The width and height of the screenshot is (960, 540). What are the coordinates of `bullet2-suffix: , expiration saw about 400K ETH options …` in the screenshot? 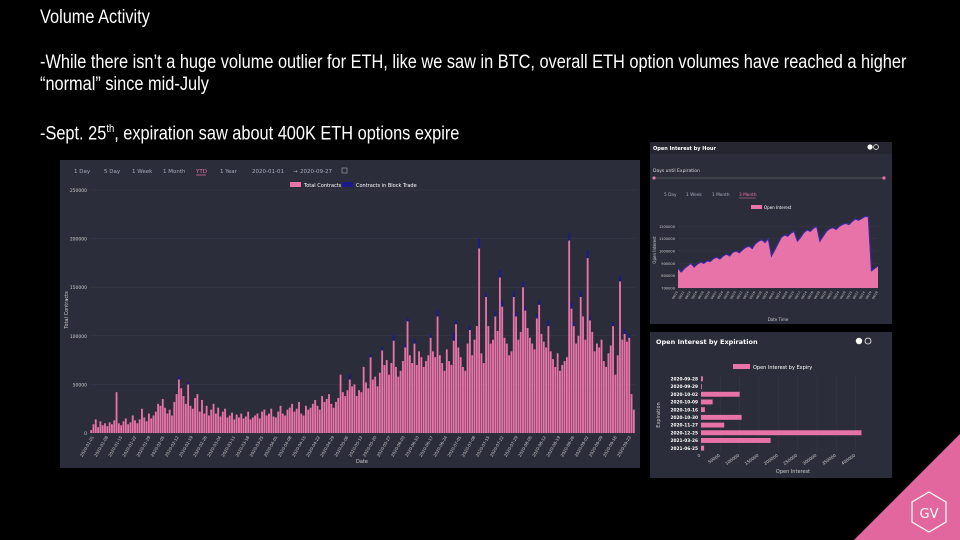 It's located at (287, 134).